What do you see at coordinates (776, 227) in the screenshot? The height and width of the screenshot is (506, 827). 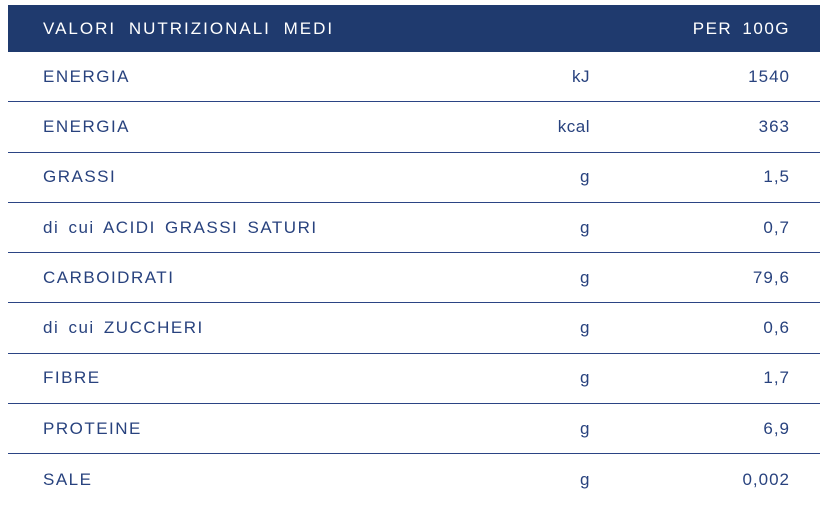 I see `nutrient-value: 0,7` at bounding box center [776, 227].